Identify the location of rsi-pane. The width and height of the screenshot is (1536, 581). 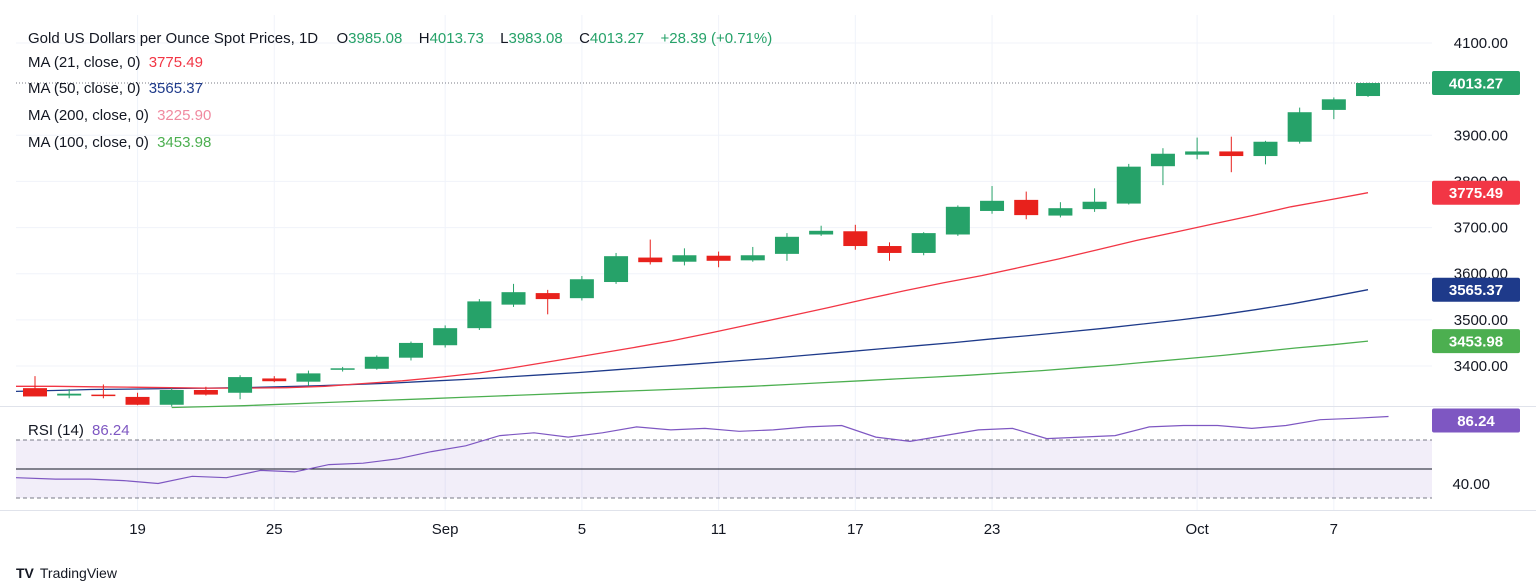
(723, 457).